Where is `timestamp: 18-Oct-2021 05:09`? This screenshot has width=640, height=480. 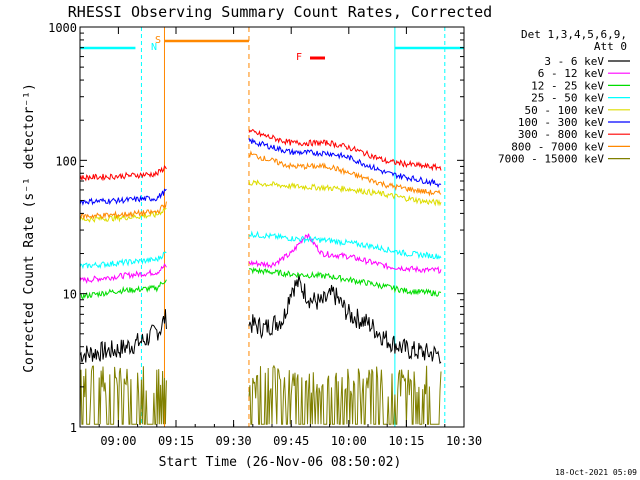 timestamp: 18-Oct-2021 05:09 is located at coordinates (596, 472).